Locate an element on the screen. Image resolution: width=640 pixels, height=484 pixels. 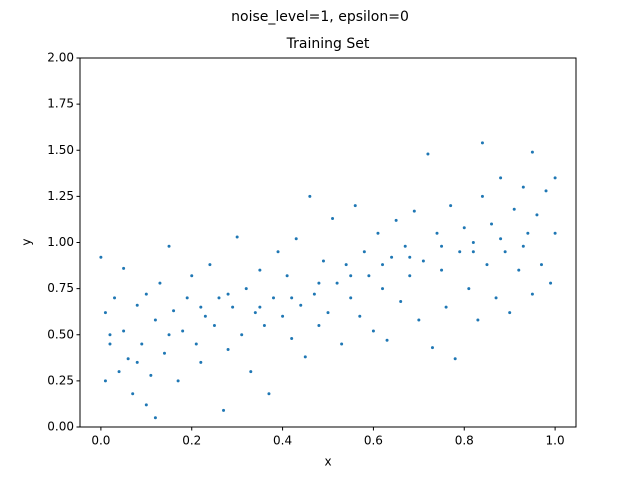
x-tick-label: 1.0 is located at coordinates (555, 441).